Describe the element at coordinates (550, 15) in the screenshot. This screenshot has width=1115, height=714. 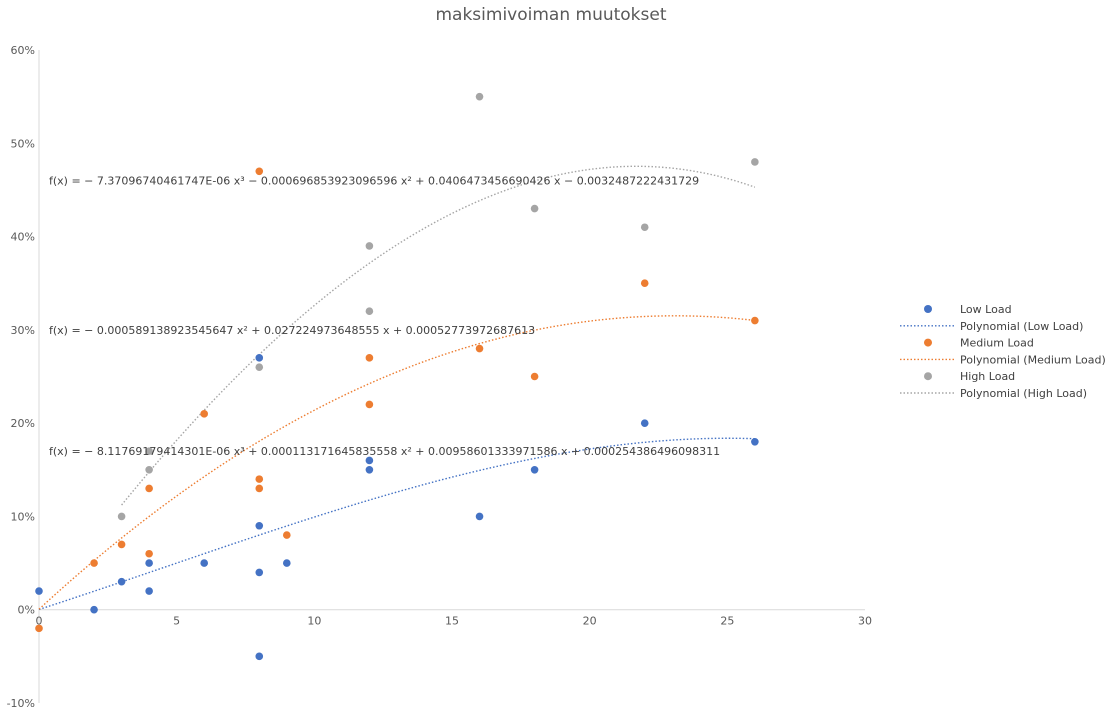
I see `chart-title: maksimivoiman muutokset` at that location.